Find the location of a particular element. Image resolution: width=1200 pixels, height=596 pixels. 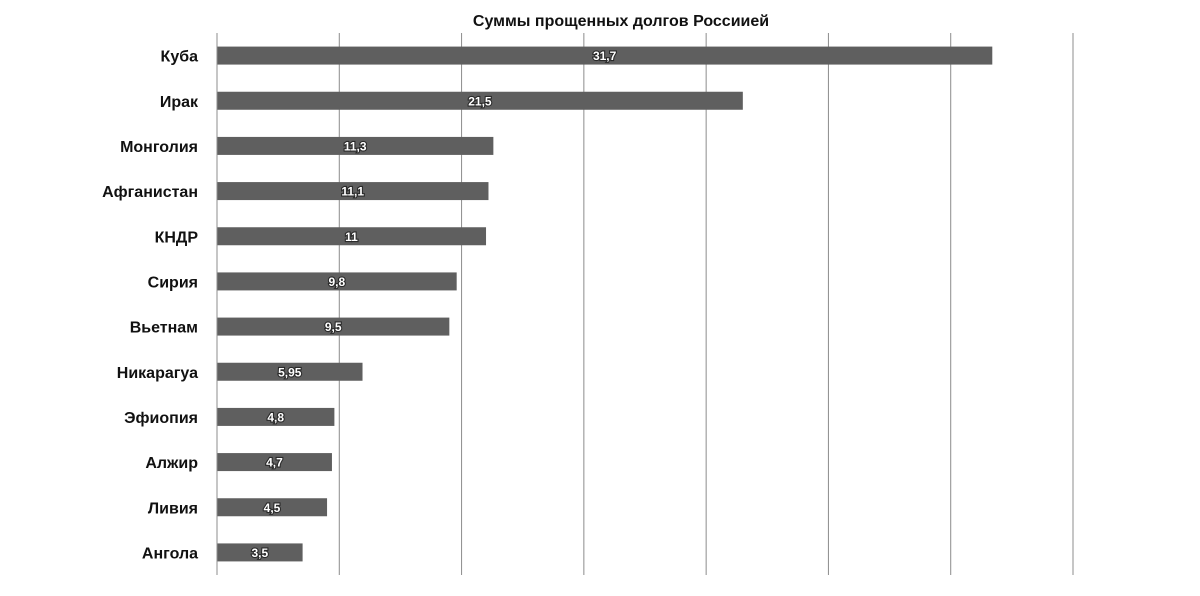

category-label: Сирия is located at coordinates (173, 282).